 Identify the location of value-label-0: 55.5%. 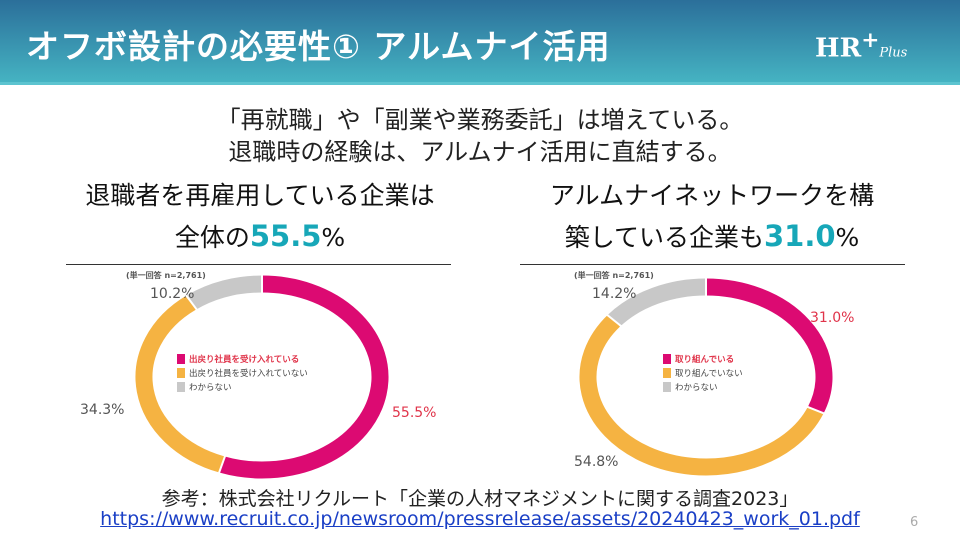
(414, 413).